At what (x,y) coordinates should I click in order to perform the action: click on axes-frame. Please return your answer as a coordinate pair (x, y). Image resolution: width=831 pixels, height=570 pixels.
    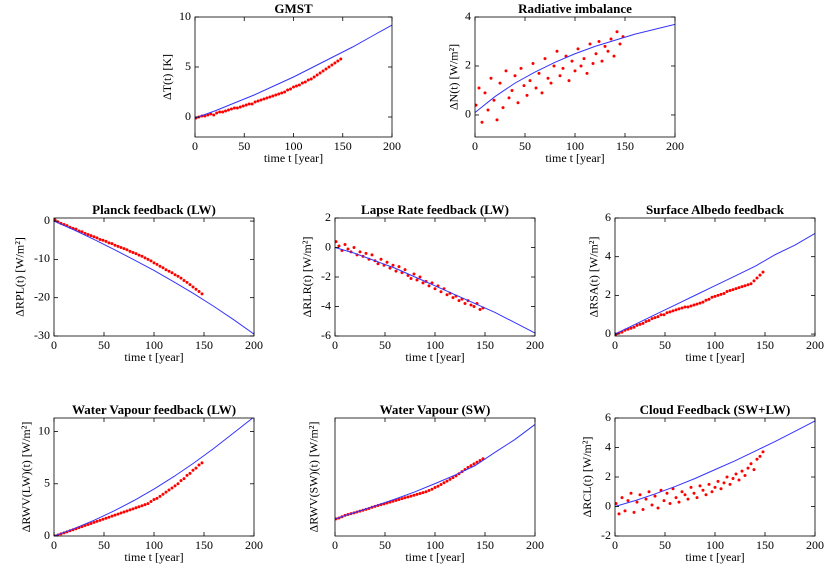
    Looking at the image, I should click on (575, 77).